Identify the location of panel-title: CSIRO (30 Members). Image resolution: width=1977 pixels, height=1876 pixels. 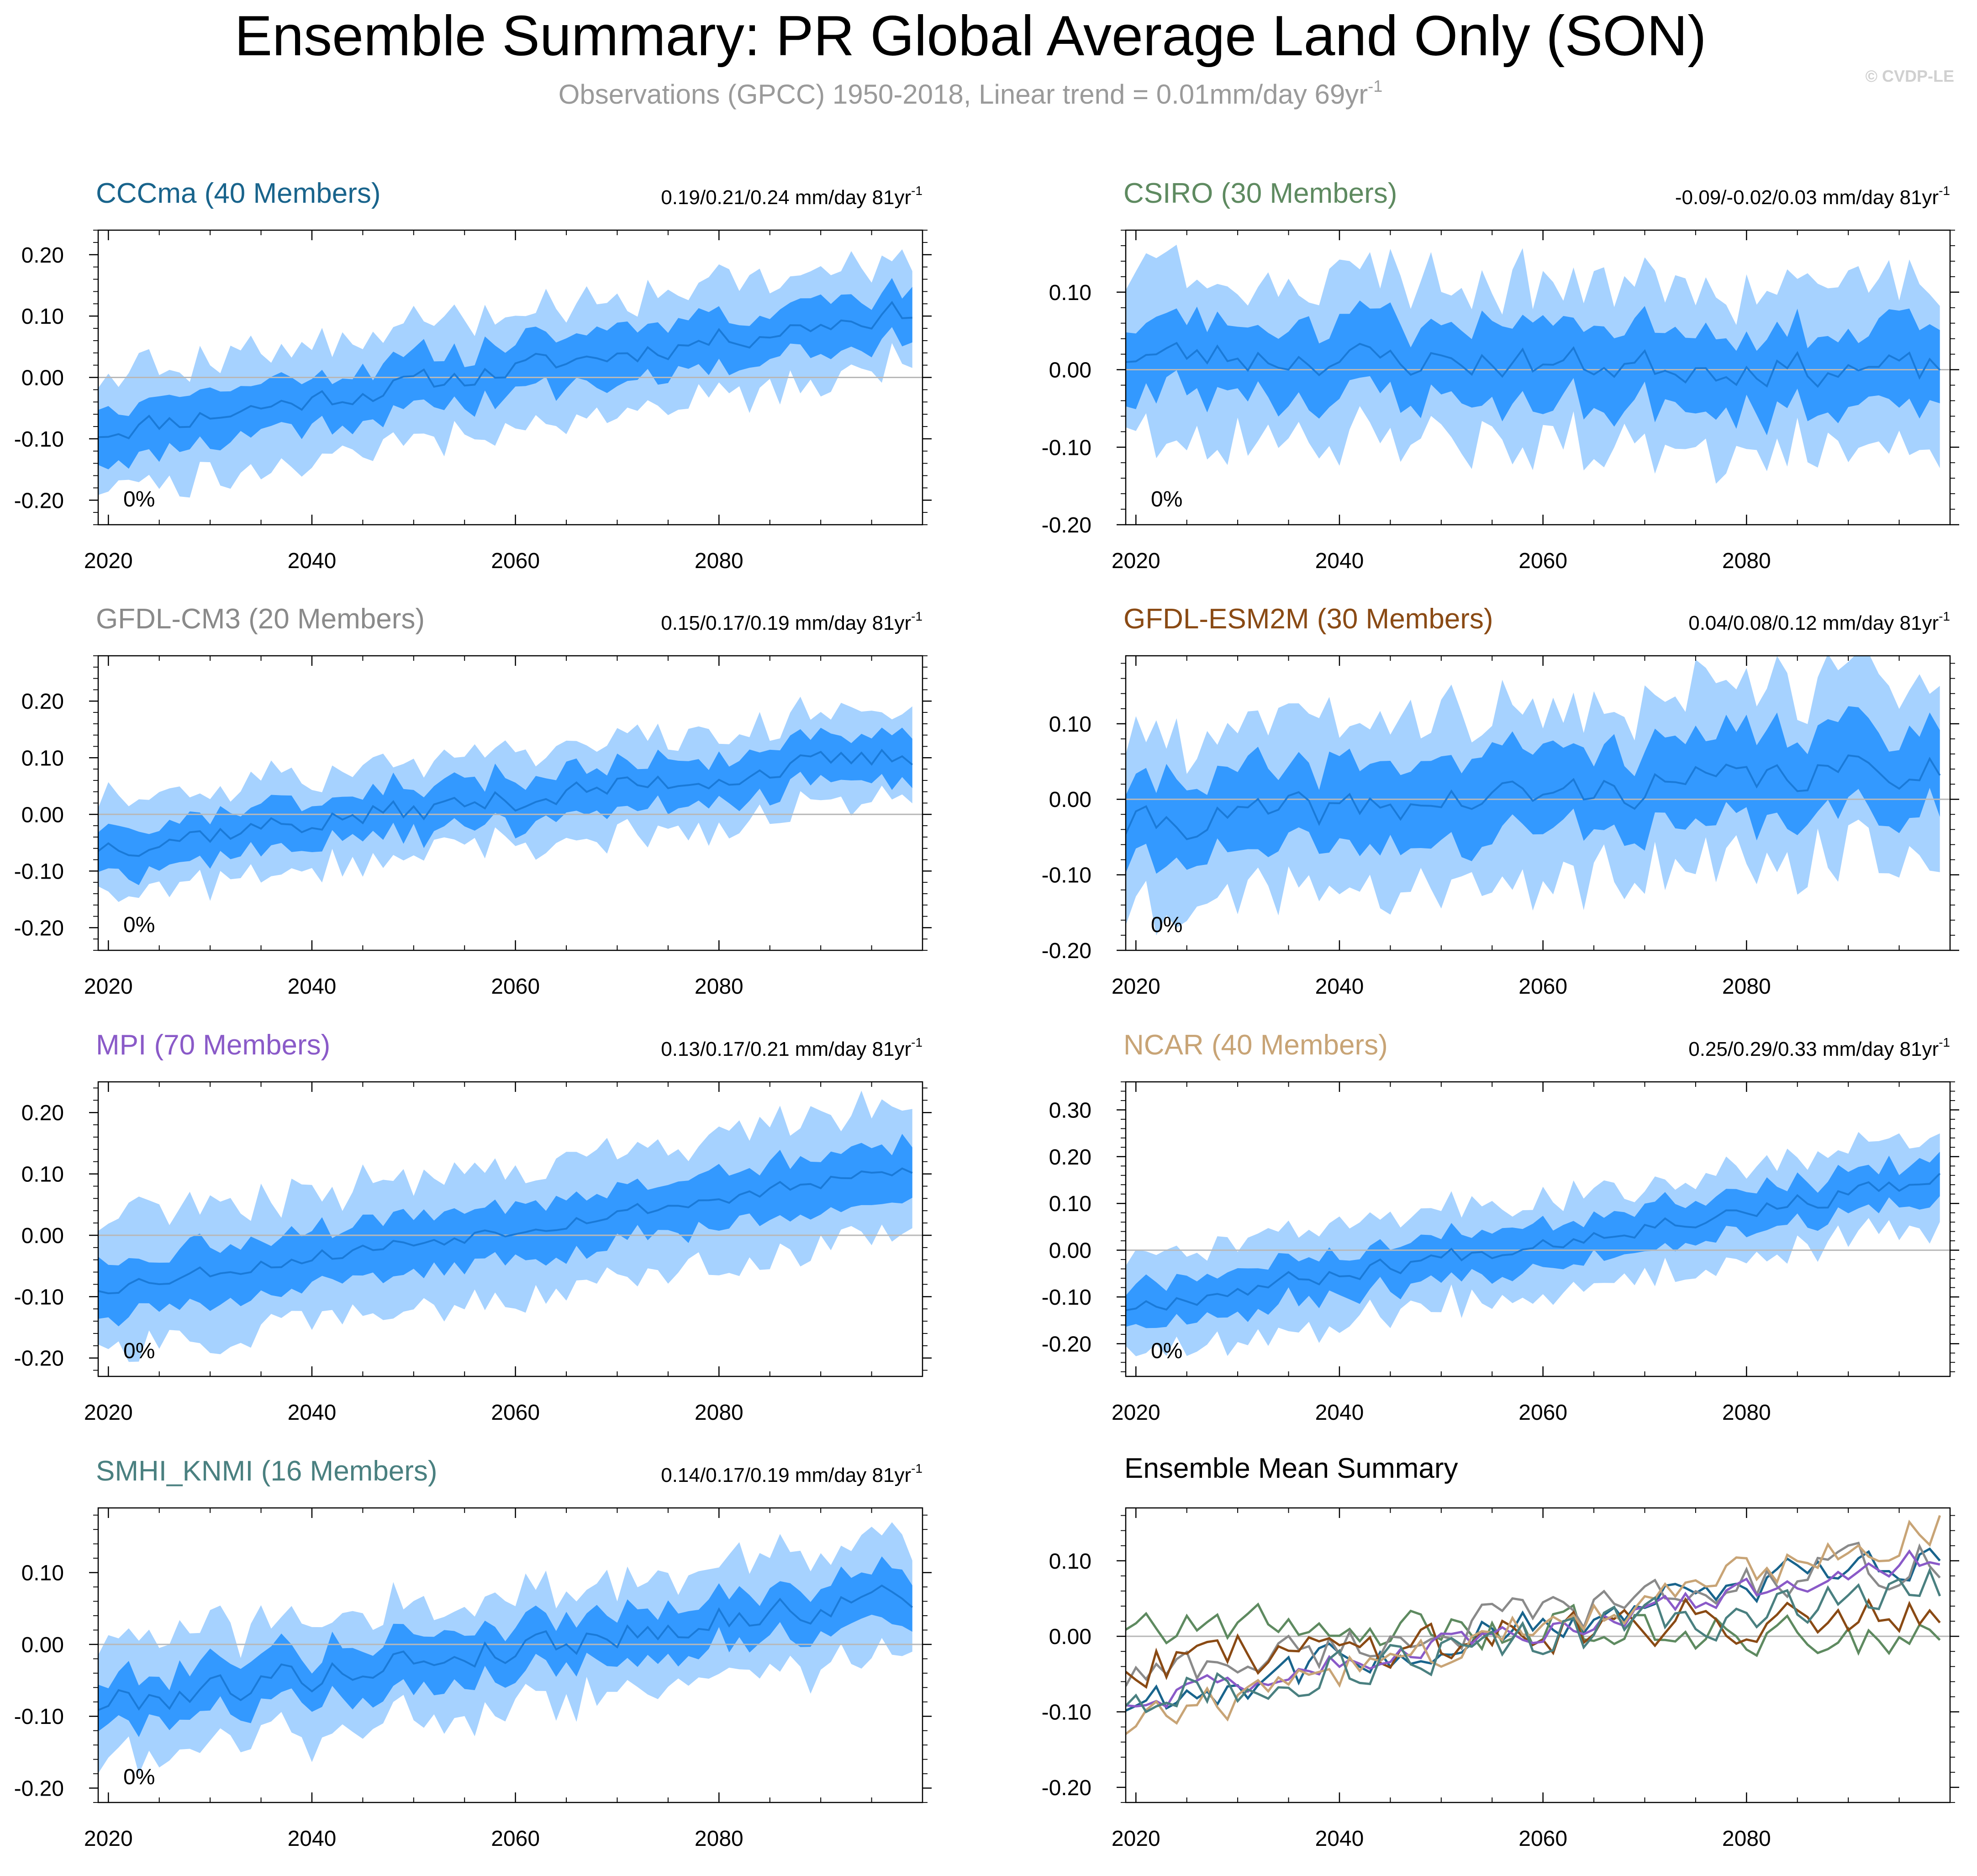
(1260, 193).